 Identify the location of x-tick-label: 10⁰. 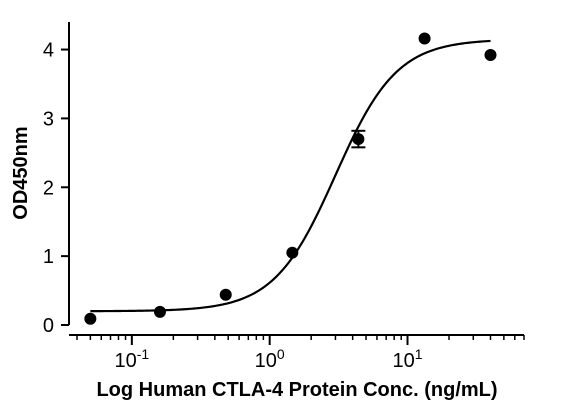
(270, 359).